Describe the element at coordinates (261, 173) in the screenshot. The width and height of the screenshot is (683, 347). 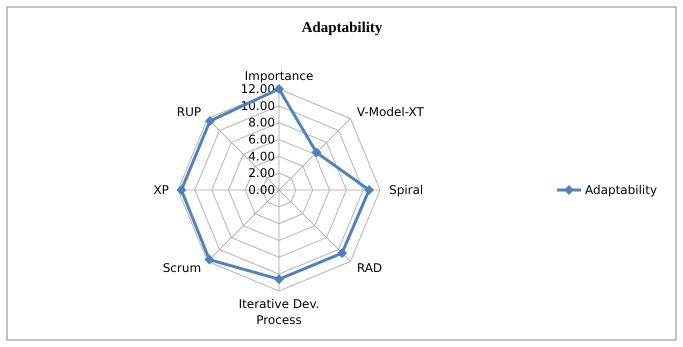
I see `y-tick-label: 2.00` at that location.